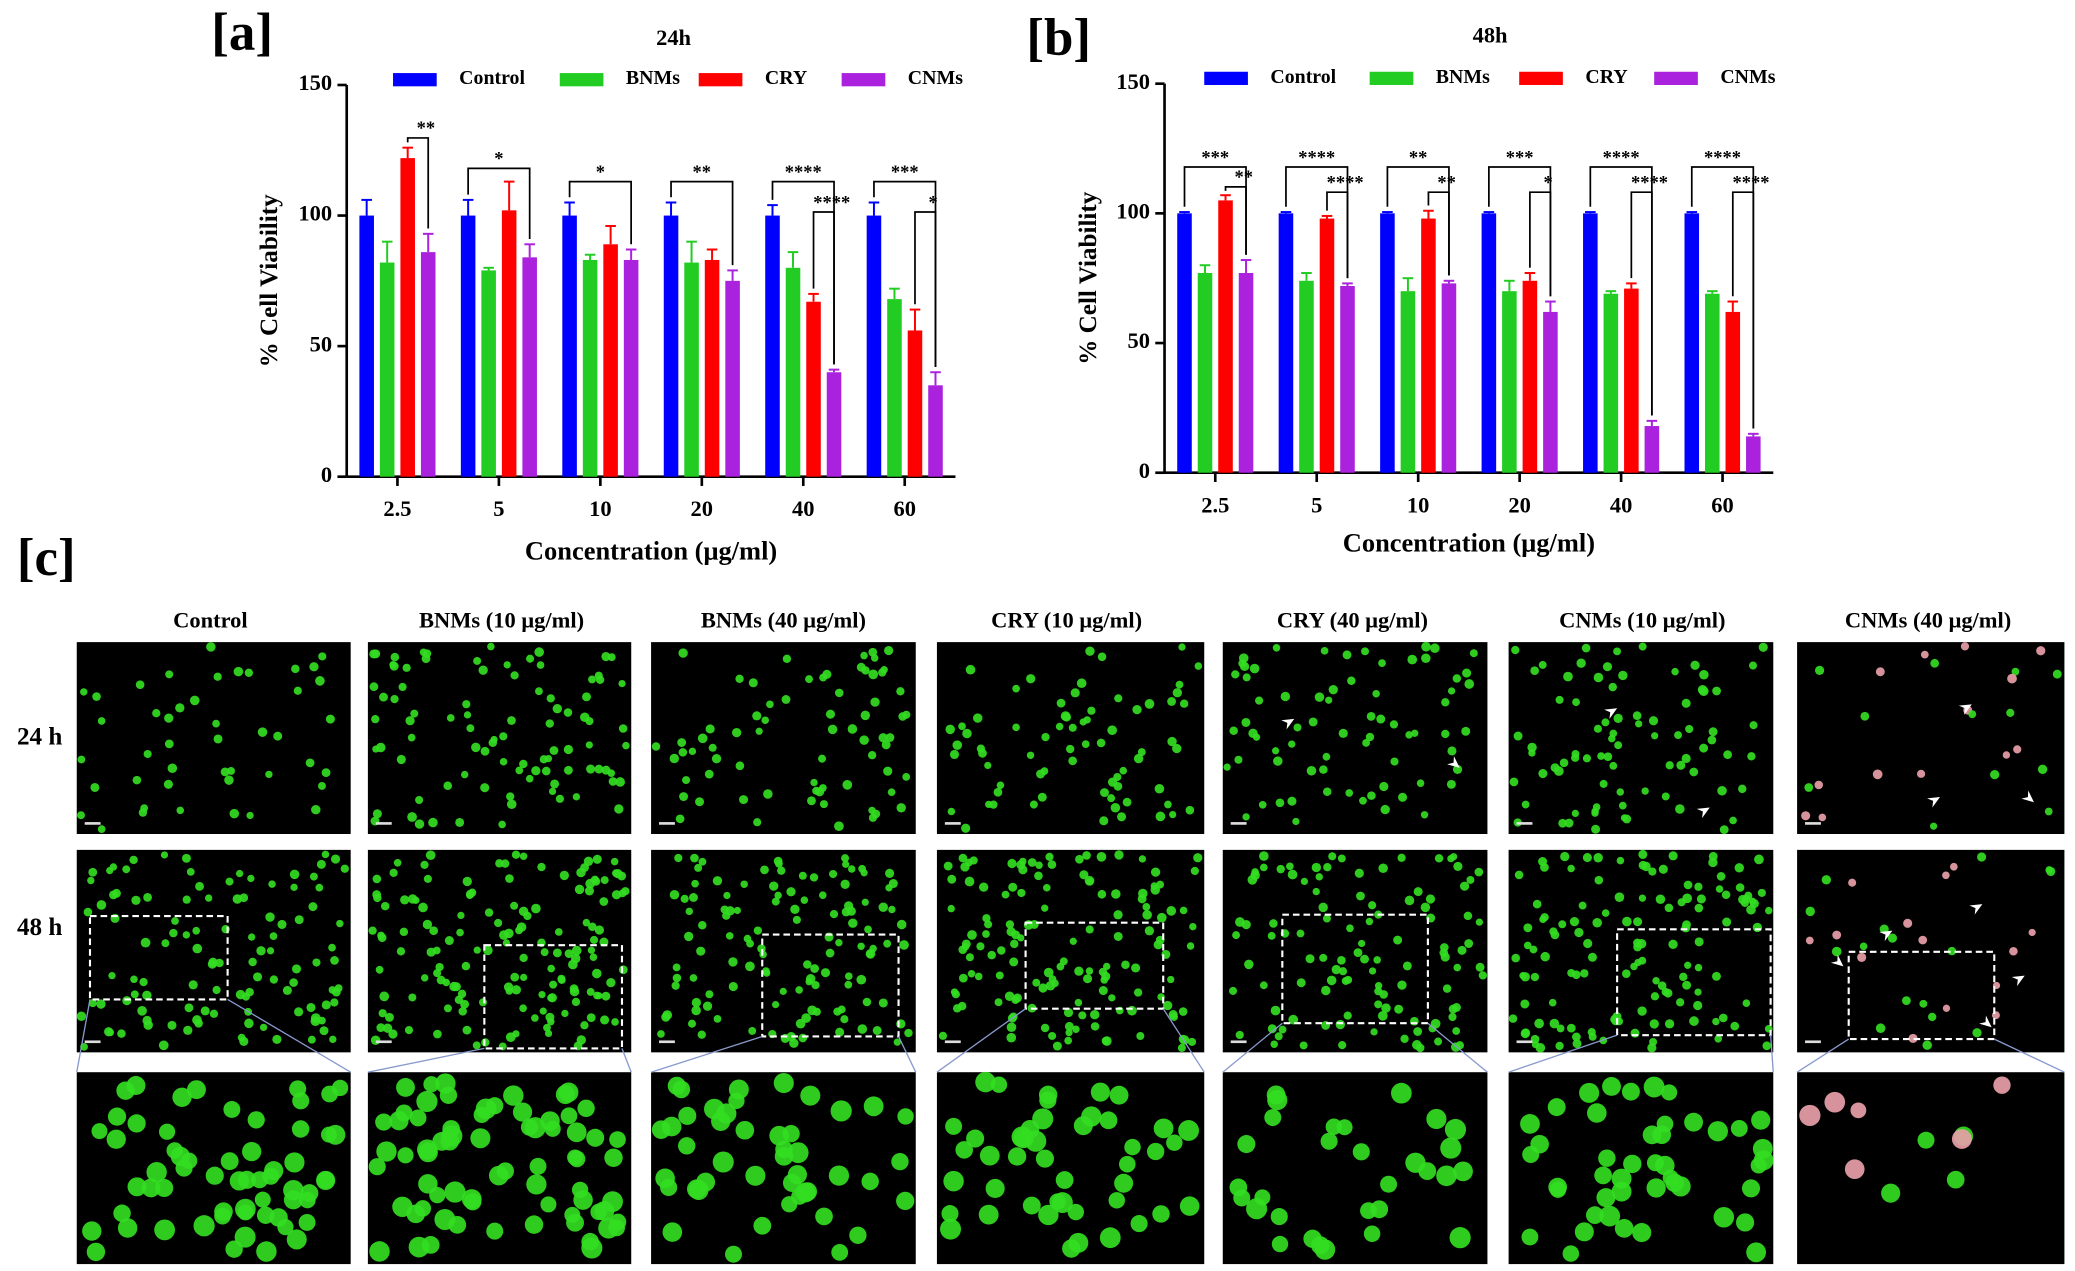 The image size is (2075, 1271). I want to click on scale-bar, so click(1238, 823).